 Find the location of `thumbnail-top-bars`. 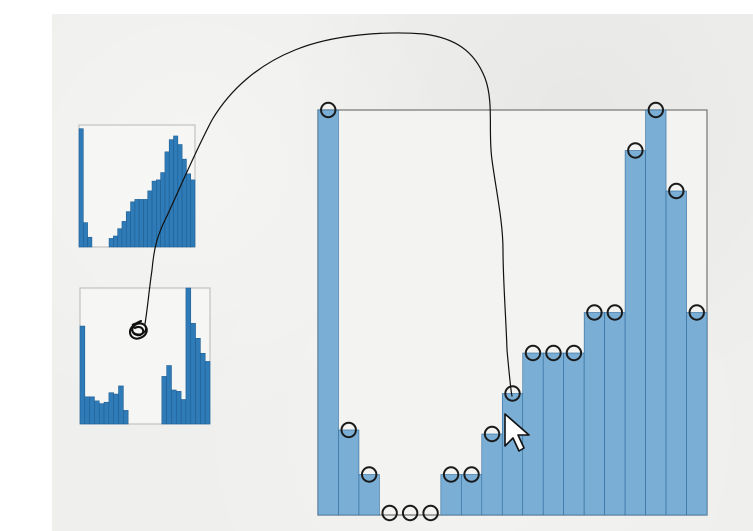

thumbnail-top-bars is located at coordinates (137, 188).